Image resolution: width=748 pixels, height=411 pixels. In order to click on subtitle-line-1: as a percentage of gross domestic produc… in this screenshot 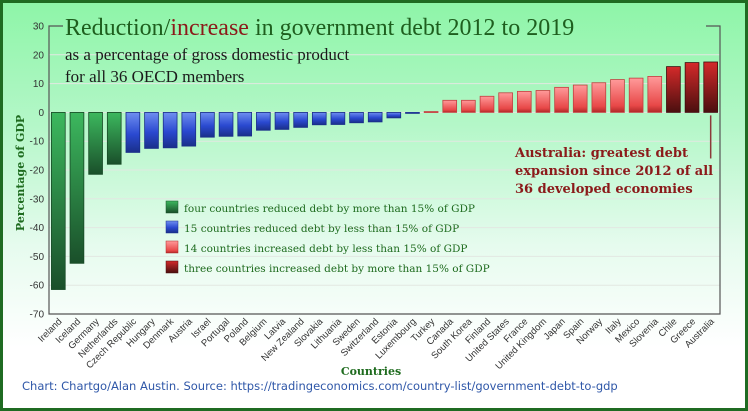, I will do `click(207, 54)`.